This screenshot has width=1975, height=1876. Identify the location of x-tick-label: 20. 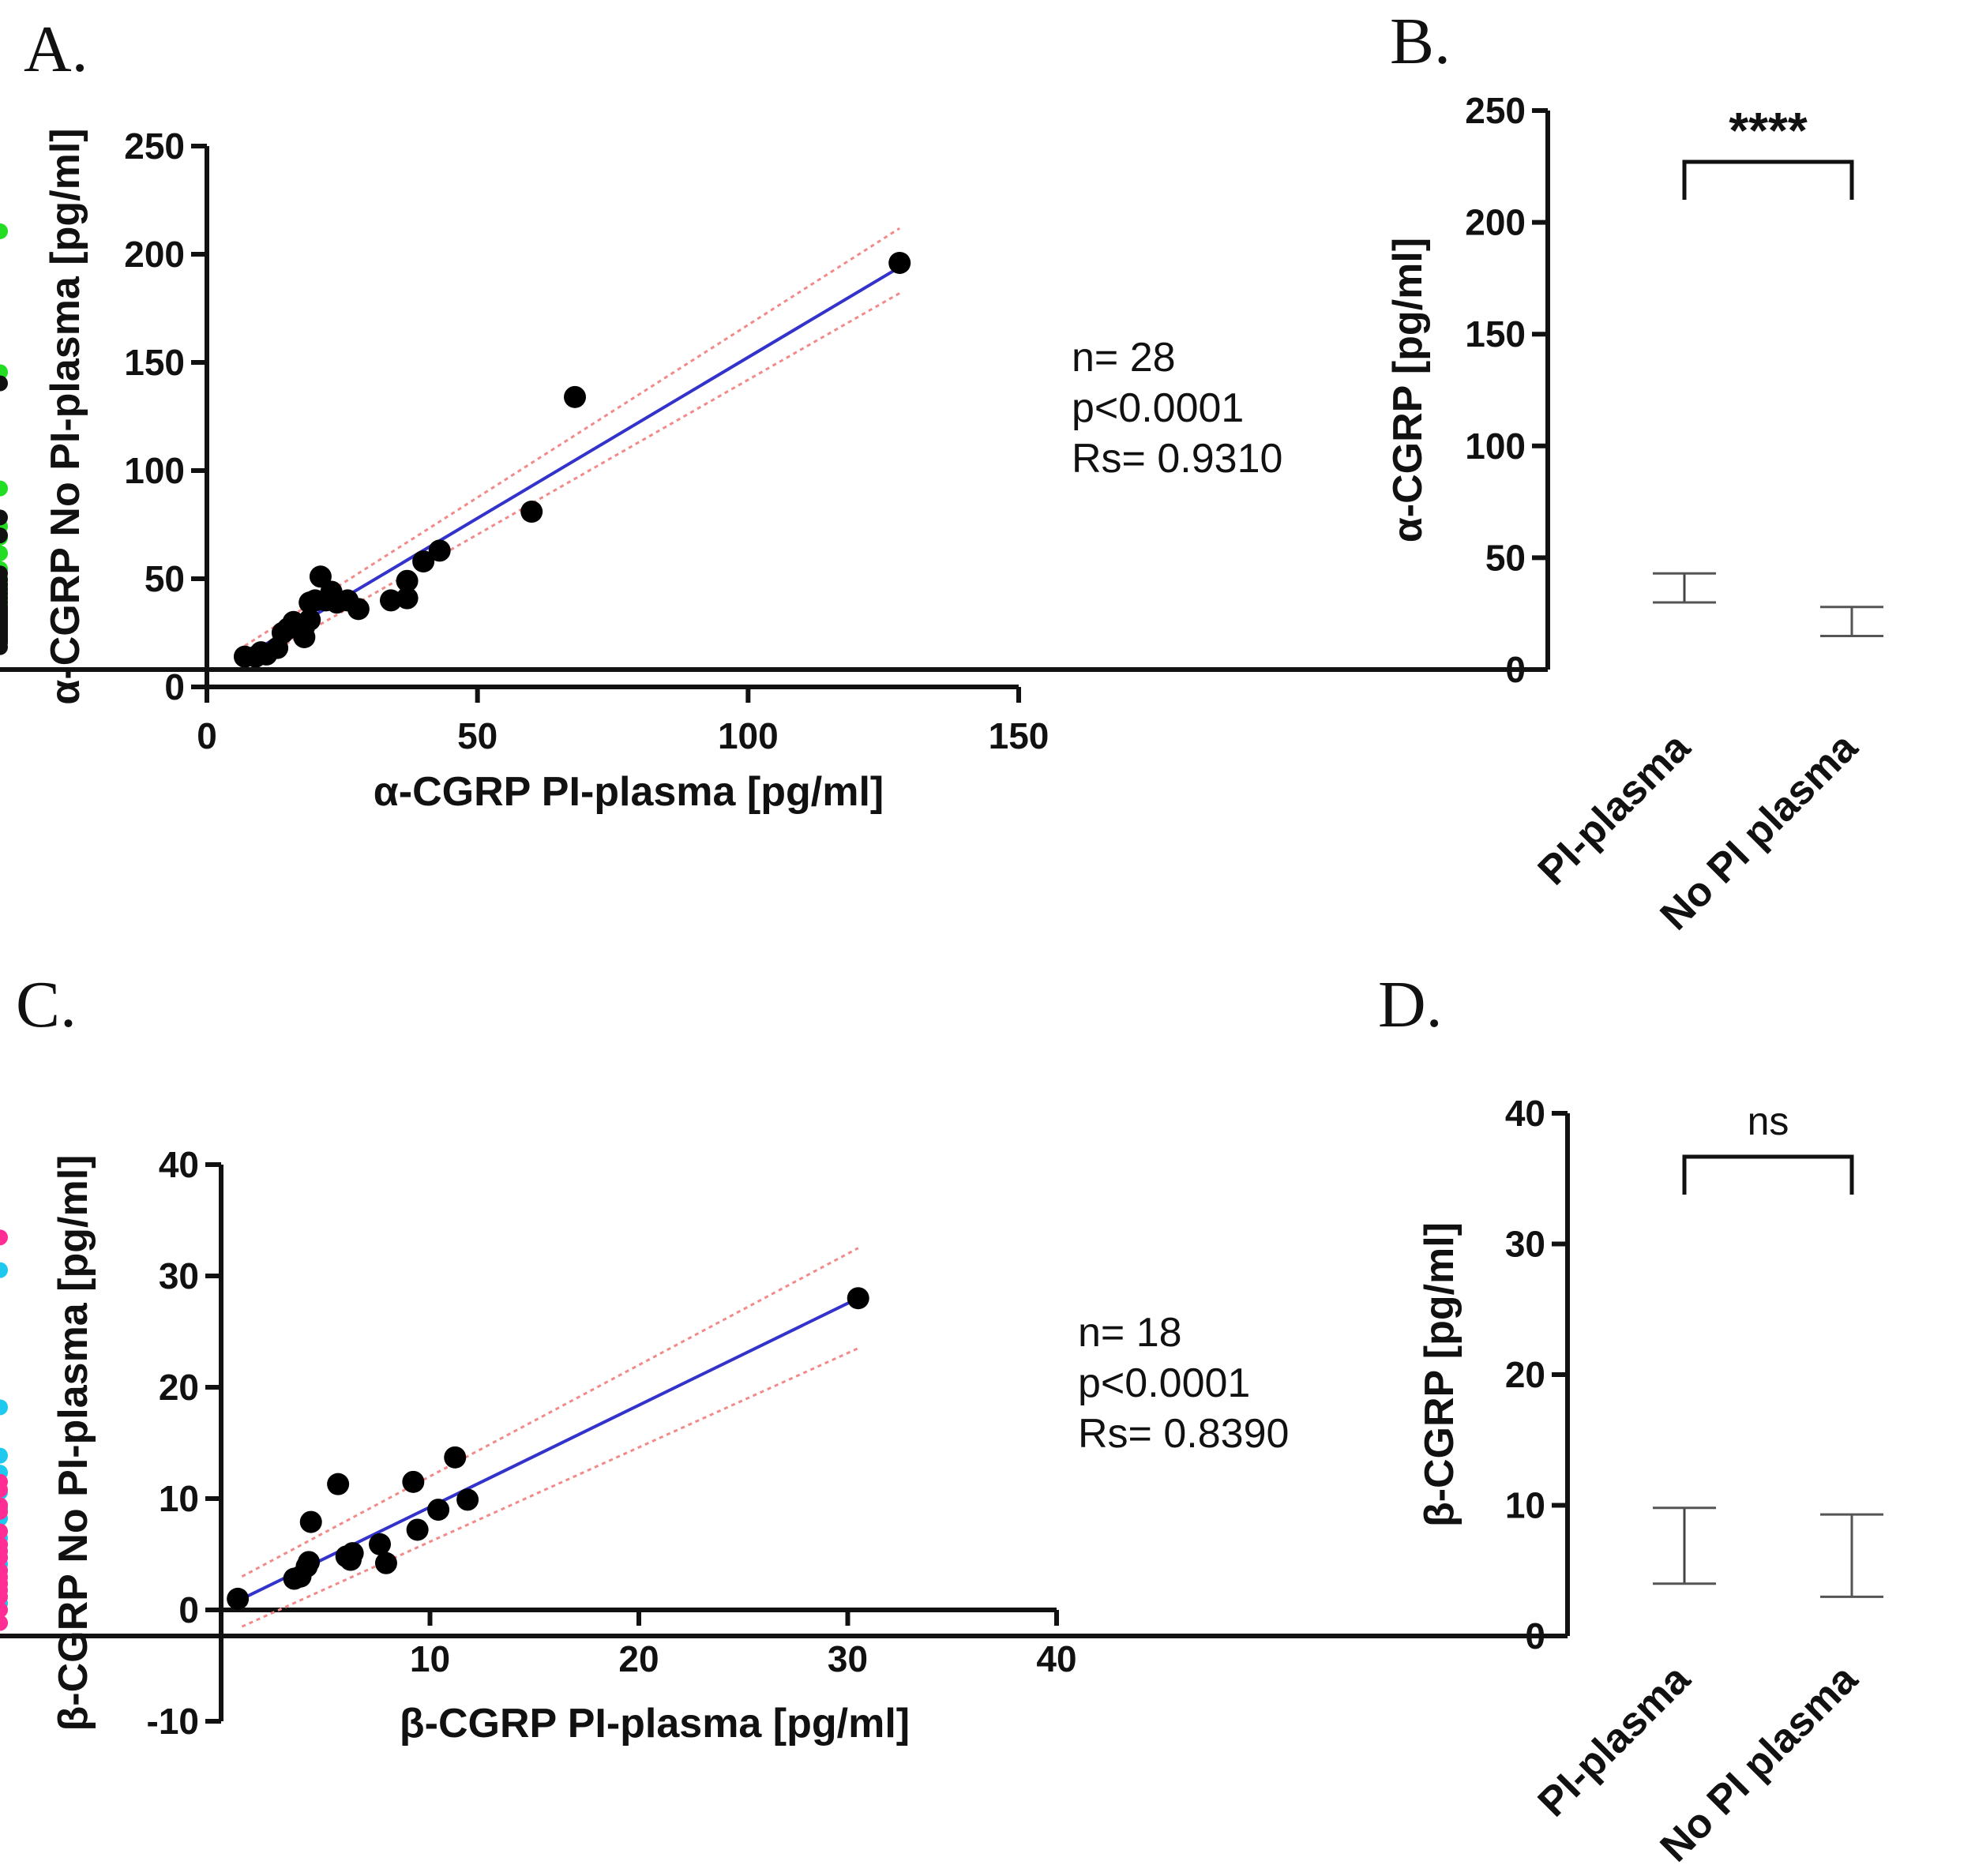
(638, 1658).